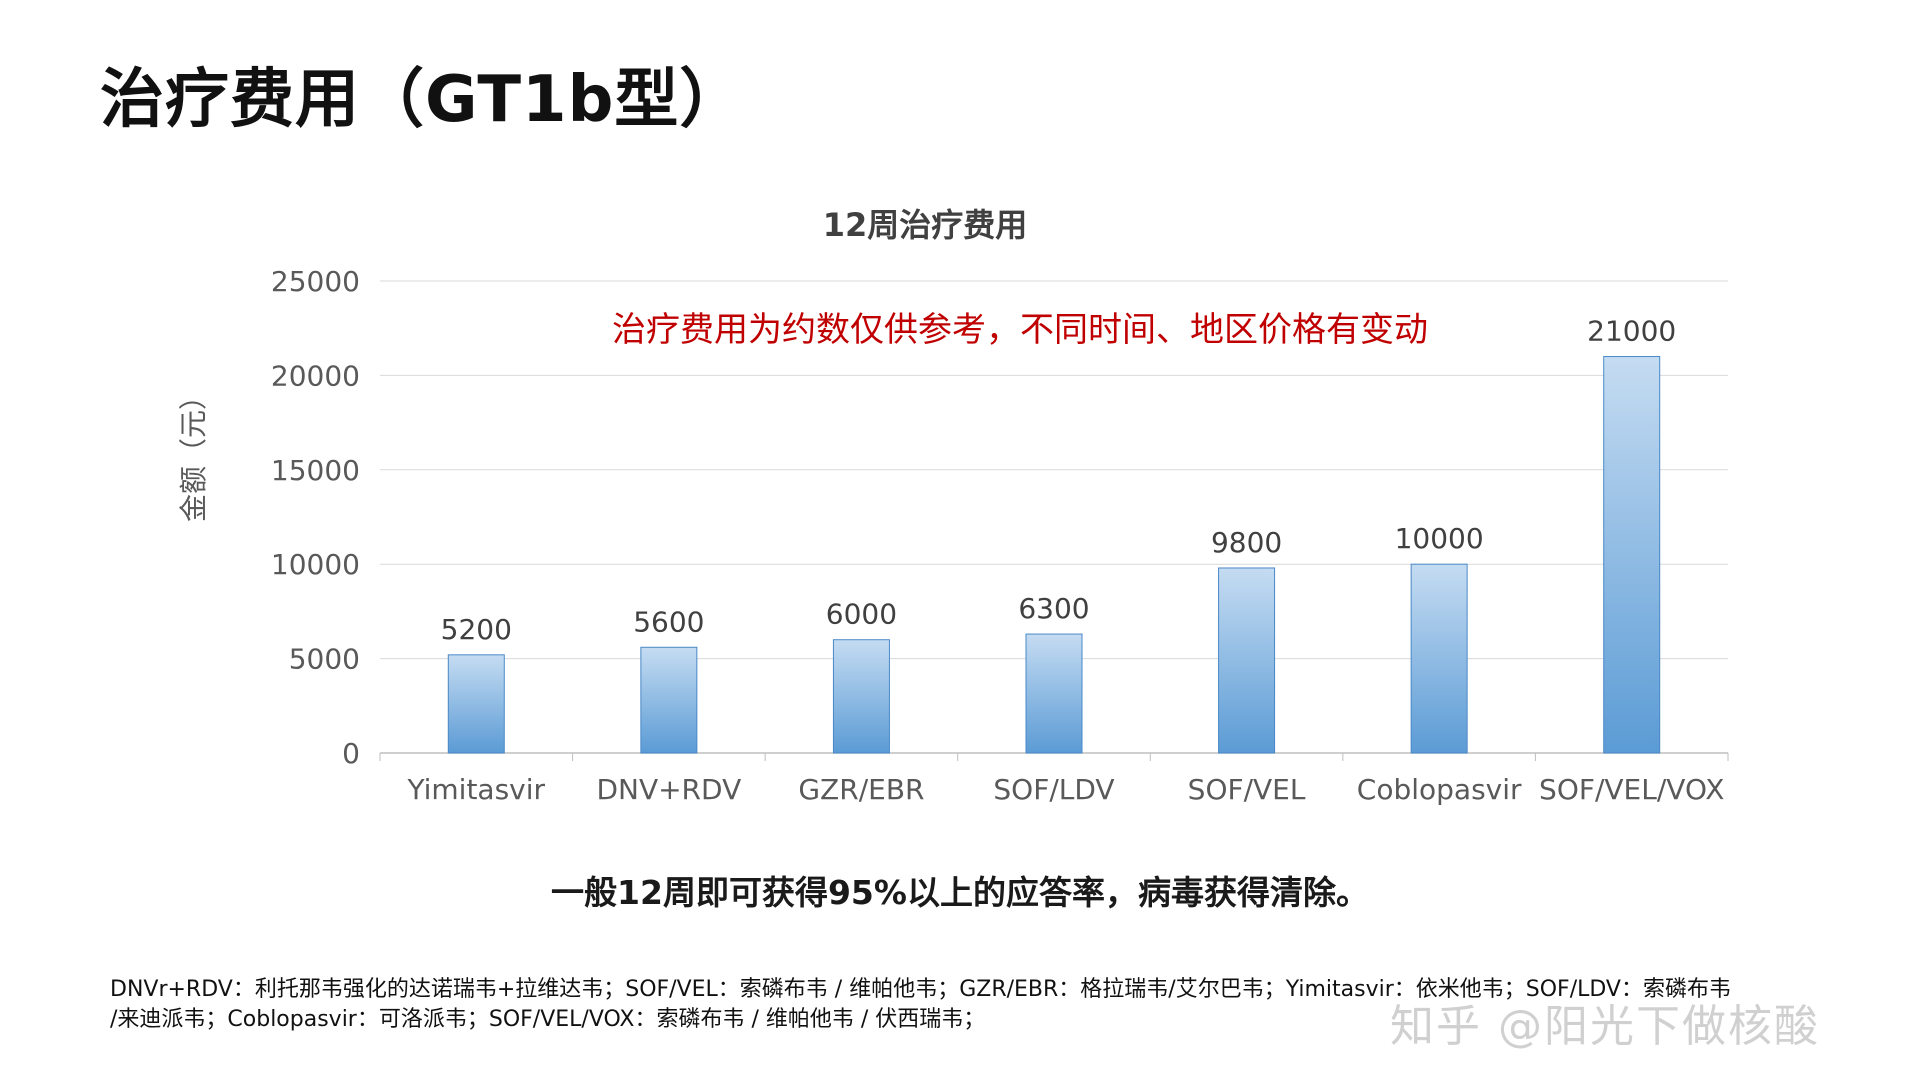 The height and width of the screenshot is (1080, 1920). What do you see at coordinates (476, 789) in the screenshot?
I see `x-tick-label: Yimitasvir` at bounding box center [476, 789].